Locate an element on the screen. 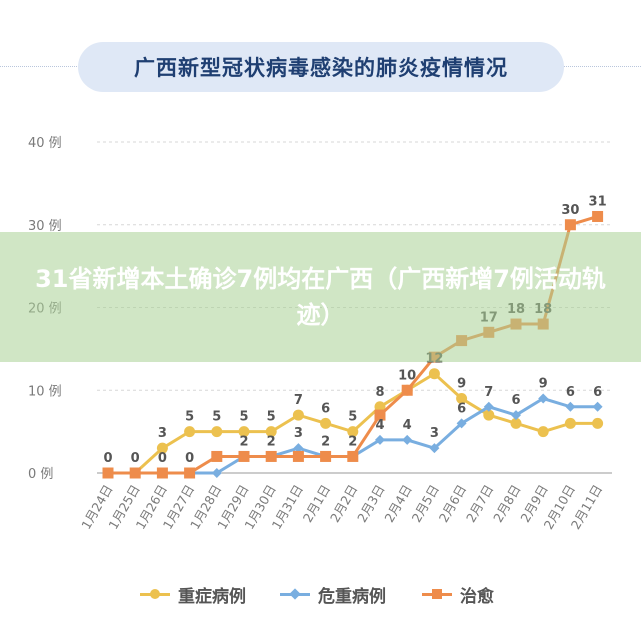  y-tick-label: 30 例 is located at coordinates (45, 226).